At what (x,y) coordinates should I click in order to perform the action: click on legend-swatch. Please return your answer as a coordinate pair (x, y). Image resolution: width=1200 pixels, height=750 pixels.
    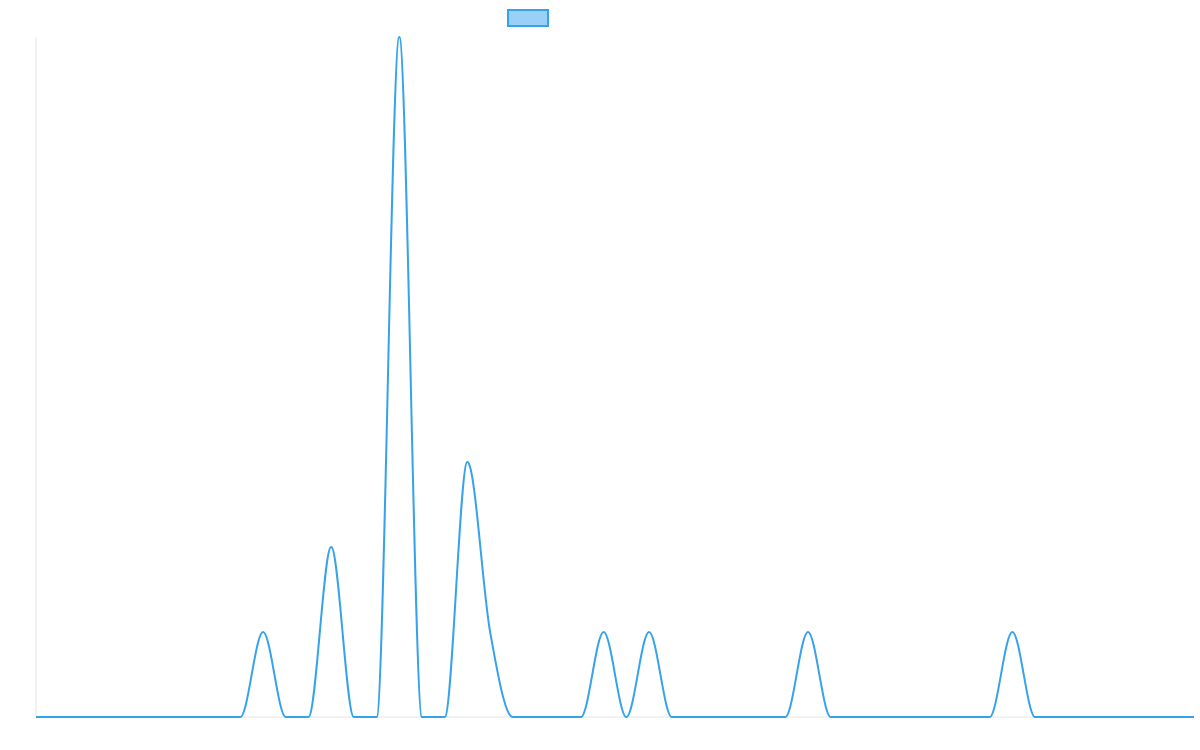
    Looking at the image, I should click on (528, 18).